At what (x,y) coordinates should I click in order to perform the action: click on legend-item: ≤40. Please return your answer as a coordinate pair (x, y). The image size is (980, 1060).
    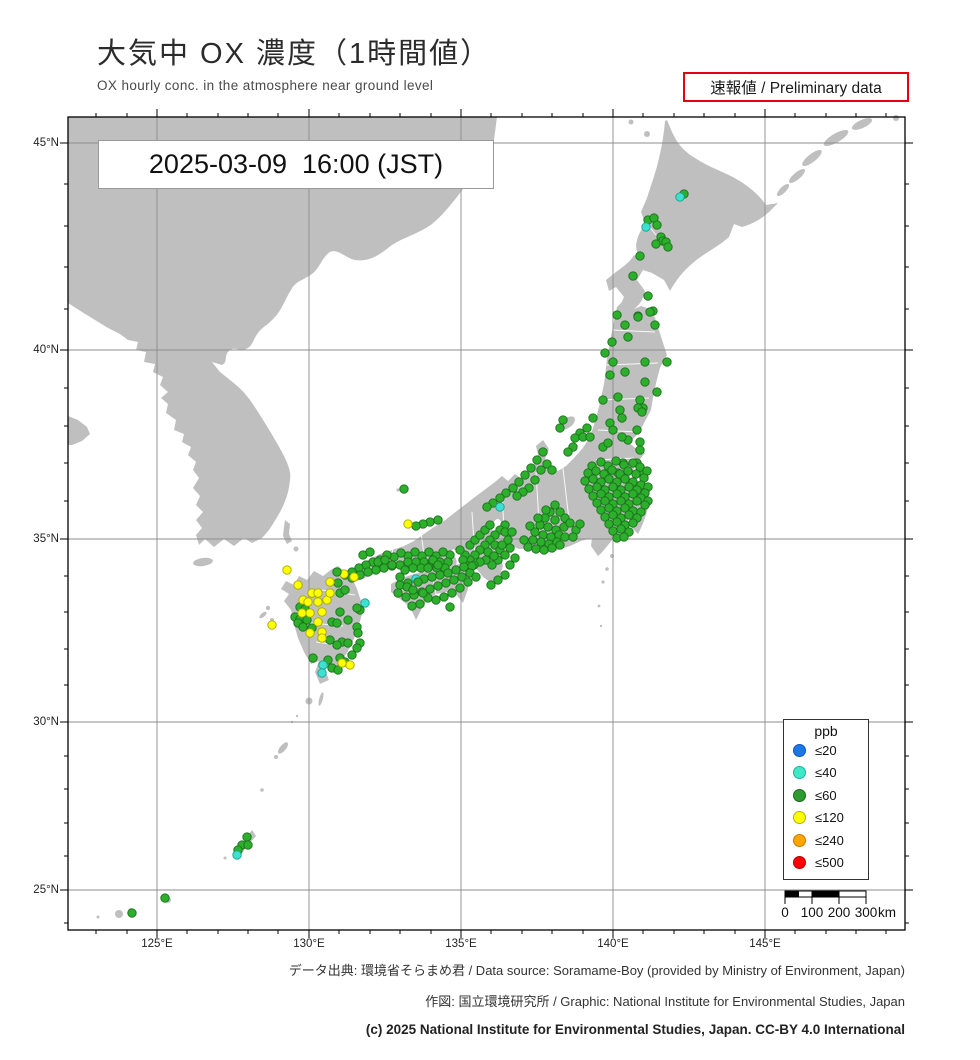
    Looking at the image, I should click on (826, 773).